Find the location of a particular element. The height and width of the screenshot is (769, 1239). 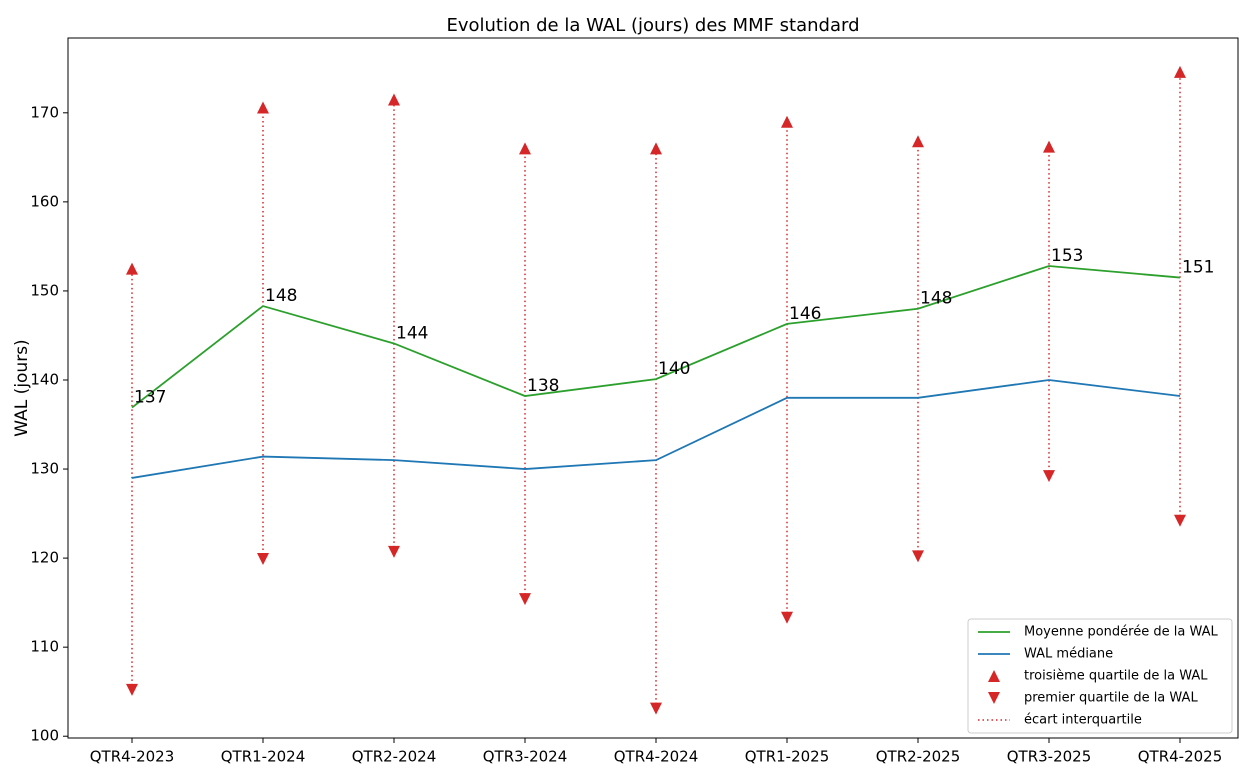

y-tick-label: 100 is located at coordinates (44, 736).